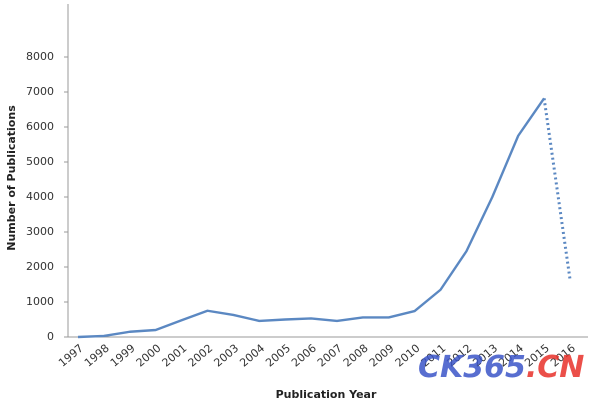  Describe the element at coordinates (175, 356) in the screenshot. I see `x-tick-label: 2001` at that location.